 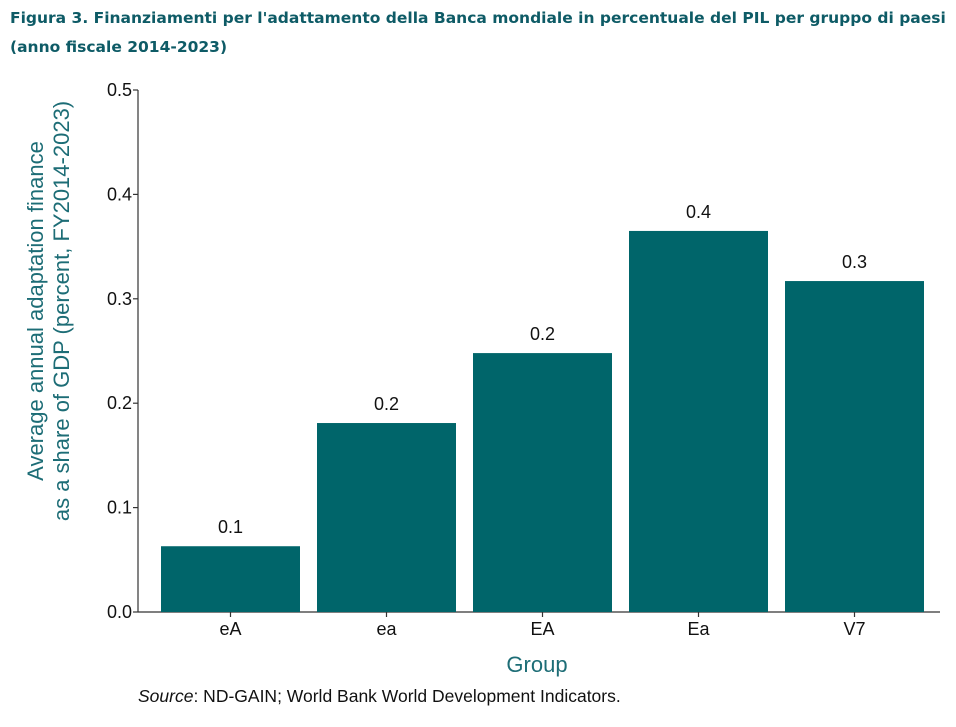 What do you see at coordinates (119, 90) in the screenshot?
I see `y-tick-label: 0.5` at bounding box center [119, 90].